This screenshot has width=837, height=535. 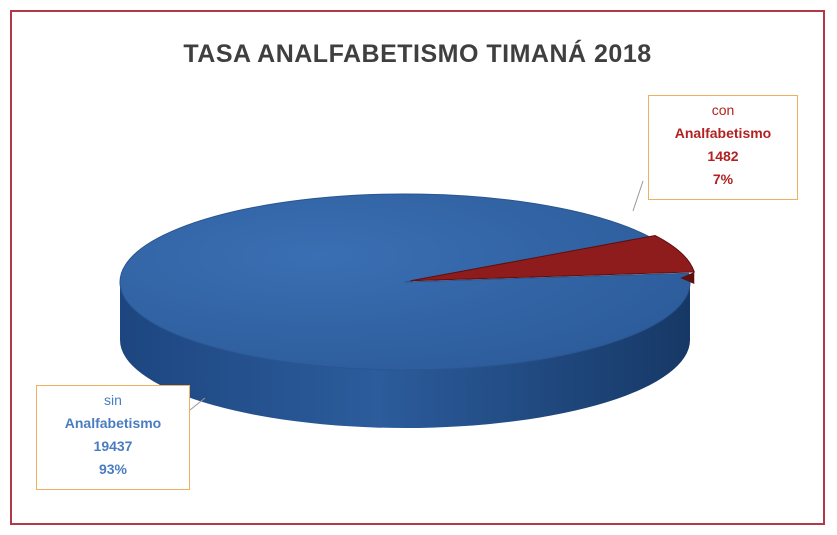 I want to click on data-label-sin-line1: sin, so click(x=113, y=400).